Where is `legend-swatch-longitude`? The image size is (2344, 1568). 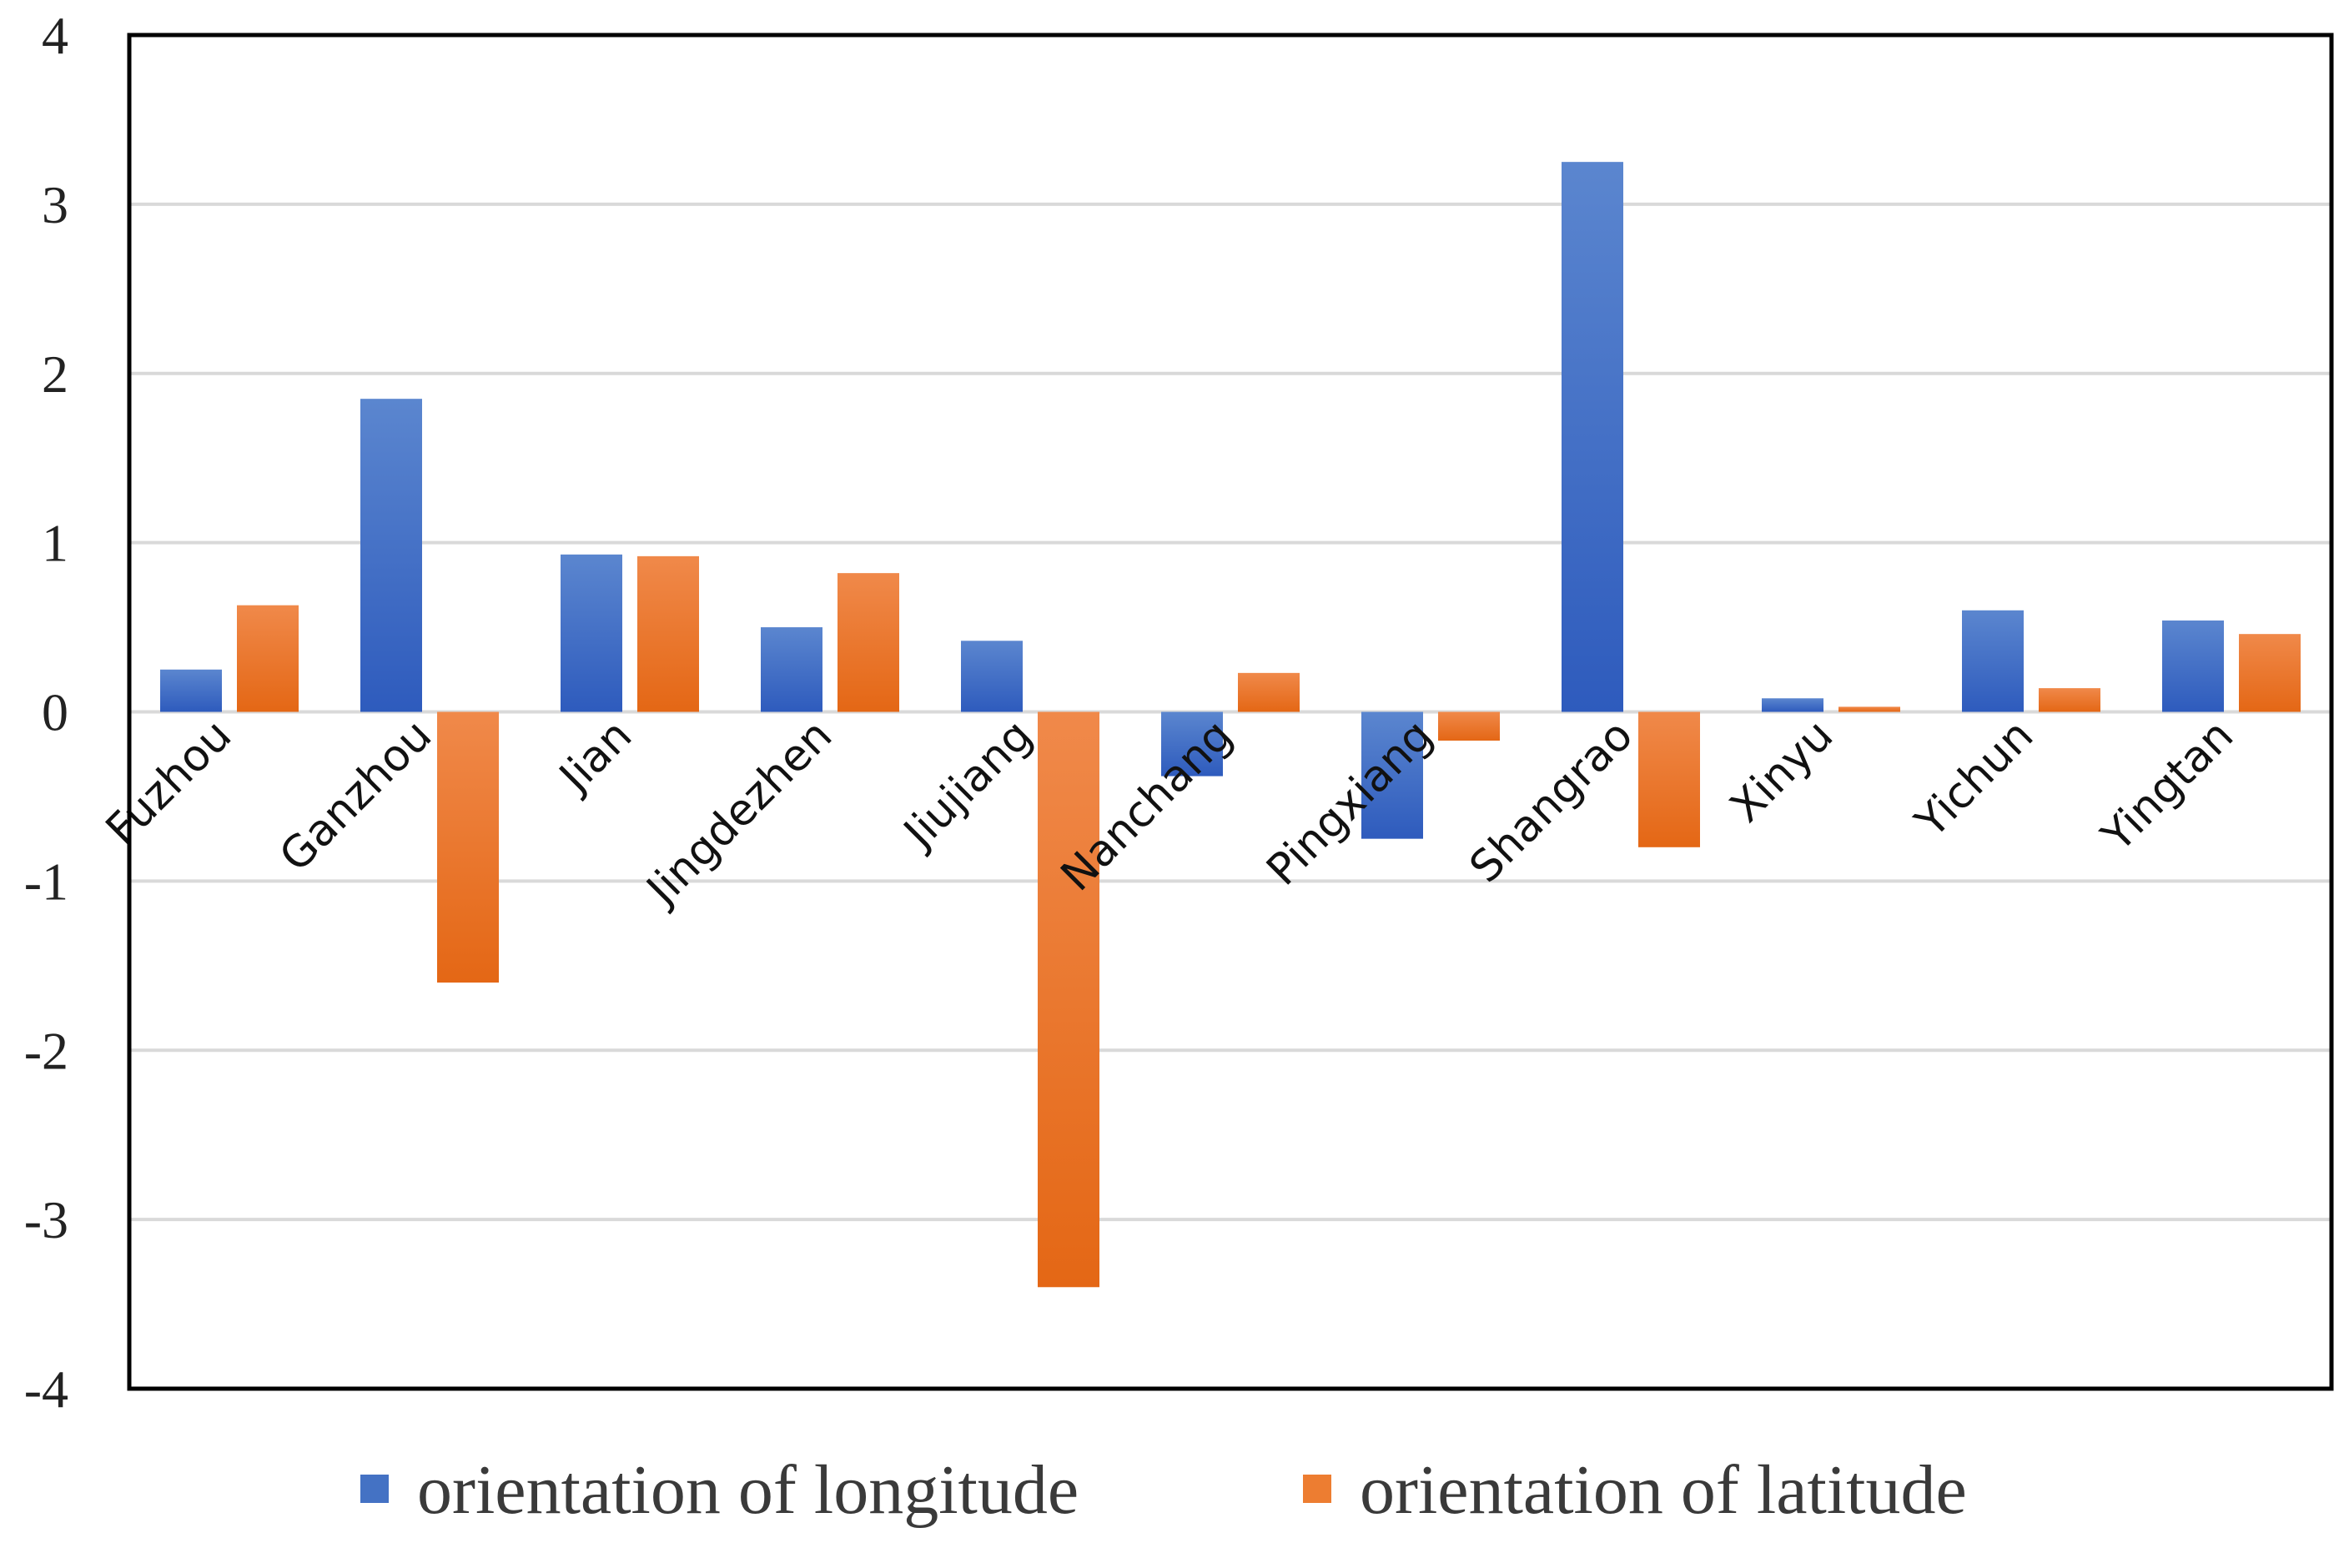
legend-swatch-longitude is located at coordinates (374, 1489).